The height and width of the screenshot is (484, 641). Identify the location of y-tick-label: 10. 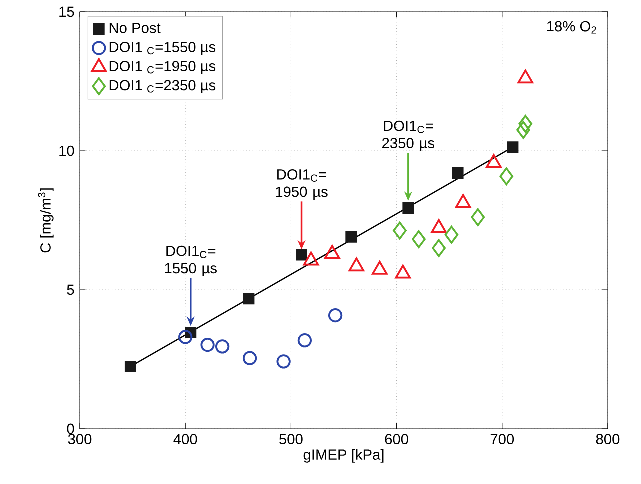
(67, 151).